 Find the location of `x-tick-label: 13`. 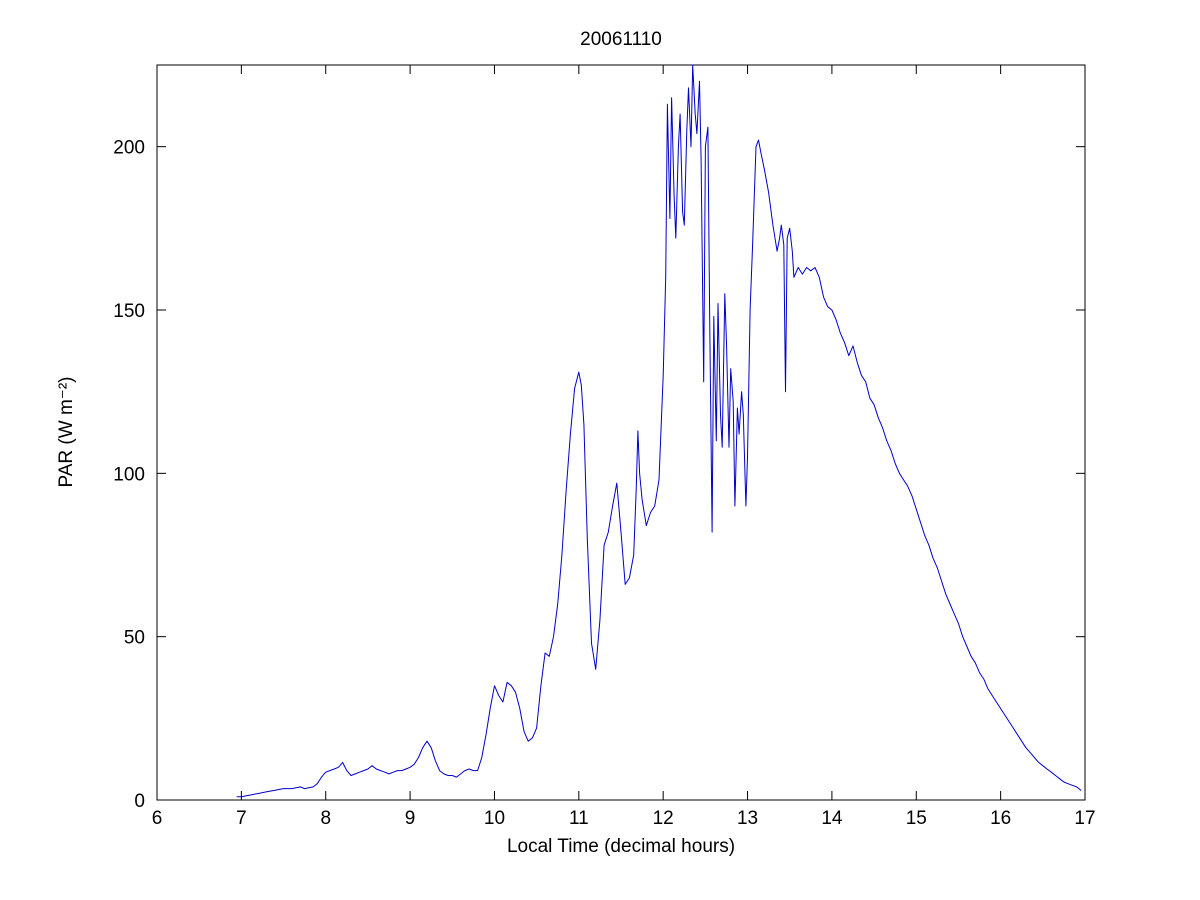

x-tick-label: 13 is located at coordinates (747, 818).